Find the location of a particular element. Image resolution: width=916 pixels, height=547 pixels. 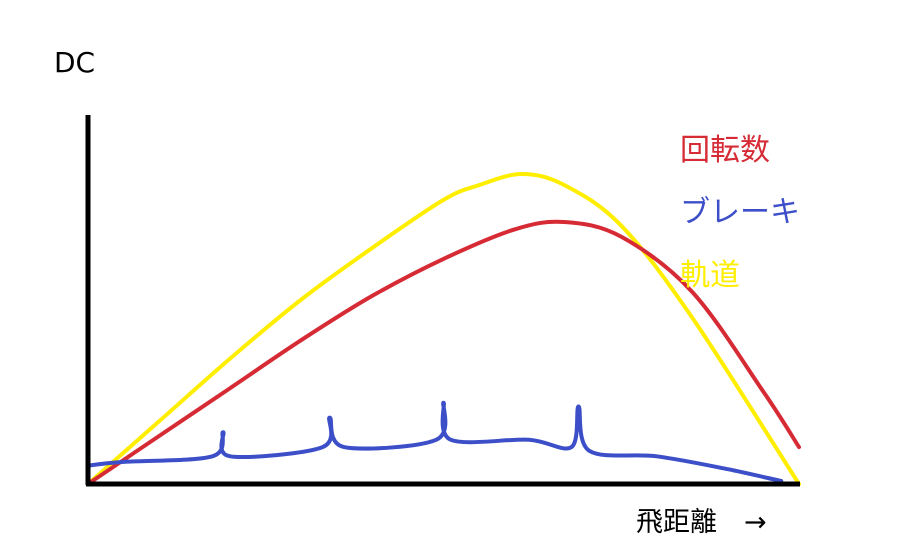

legend-entry-brake: ブレーキ is located at coordinates (740, 212).